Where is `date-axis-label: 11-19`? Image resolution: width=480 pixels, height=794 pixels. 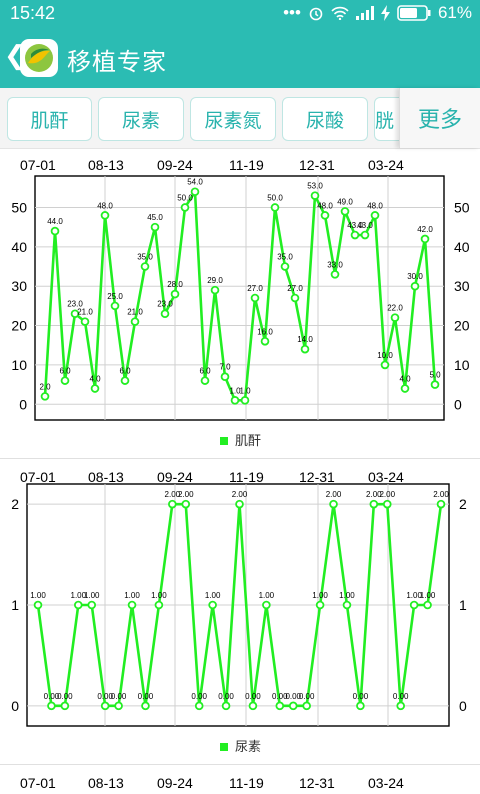 date-axis-label: 11-19 is located at coordinates (246, 477).